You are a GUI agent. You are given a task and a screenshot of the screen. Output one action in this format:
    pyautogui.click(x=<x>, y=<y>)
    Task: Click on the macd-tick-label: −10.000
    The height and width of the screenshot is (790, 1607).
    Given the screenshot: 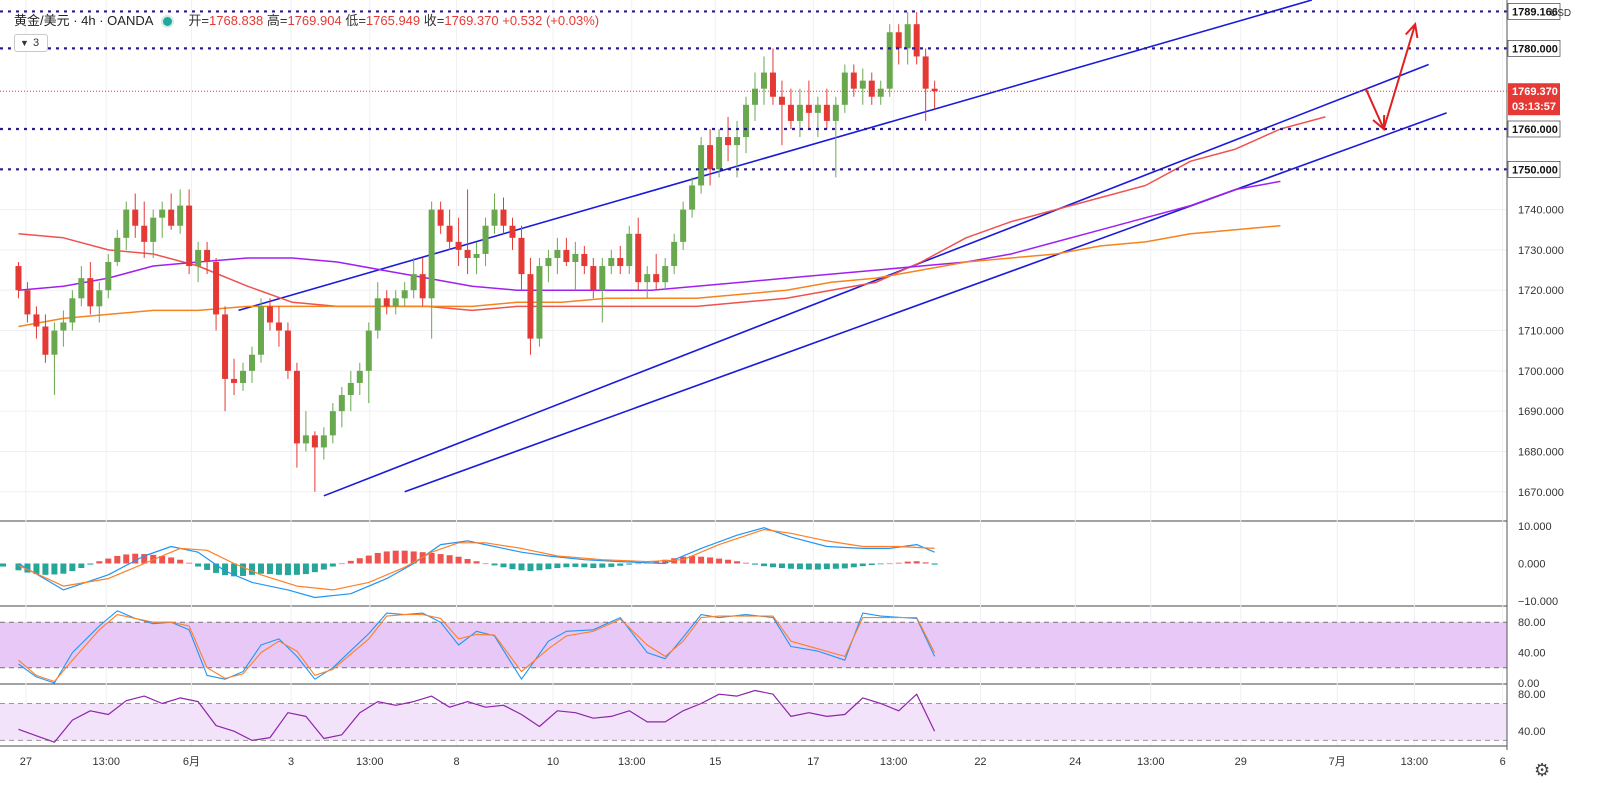 What is the action you would take?
    pyautogui.click(x=1538, y=602)
    